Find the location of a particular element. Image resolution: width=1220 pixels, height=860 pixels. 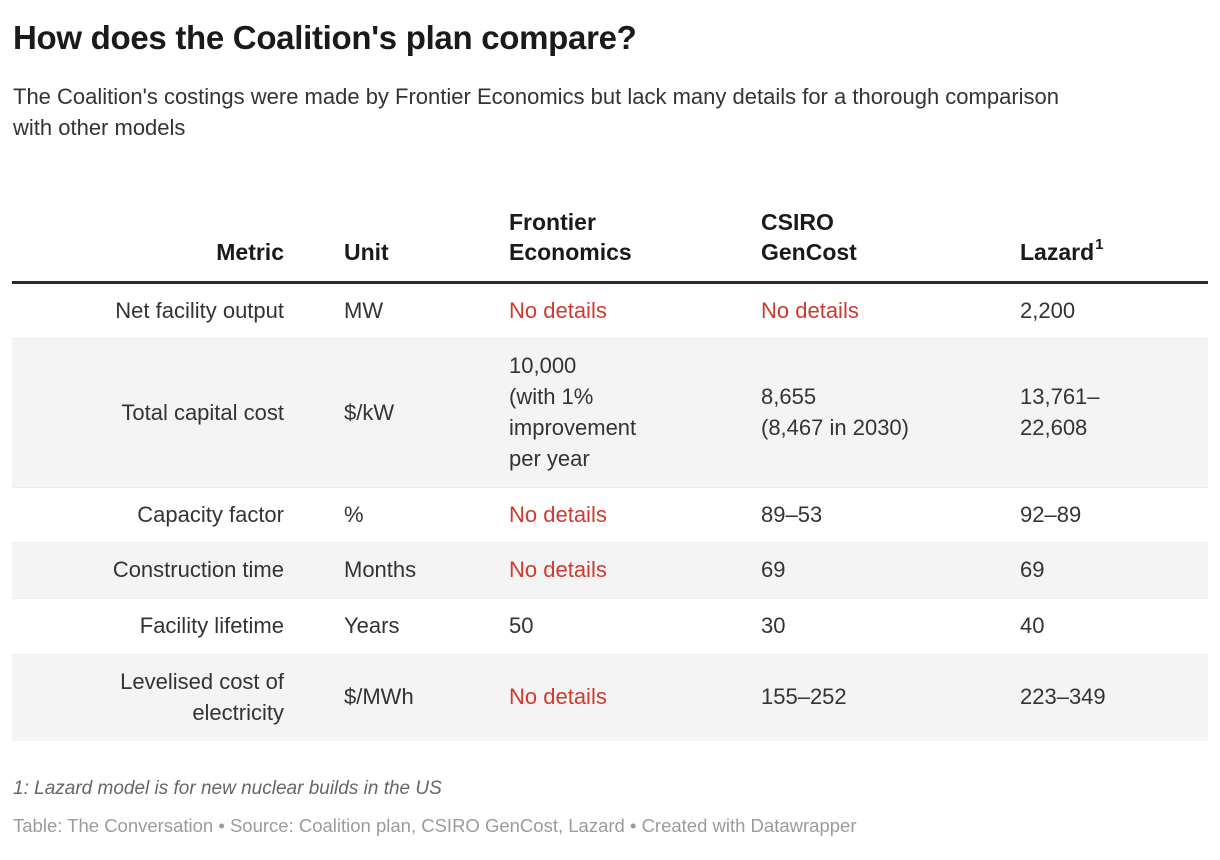

csiro-gencost-cell: No details is located at coordinates (810, 310).